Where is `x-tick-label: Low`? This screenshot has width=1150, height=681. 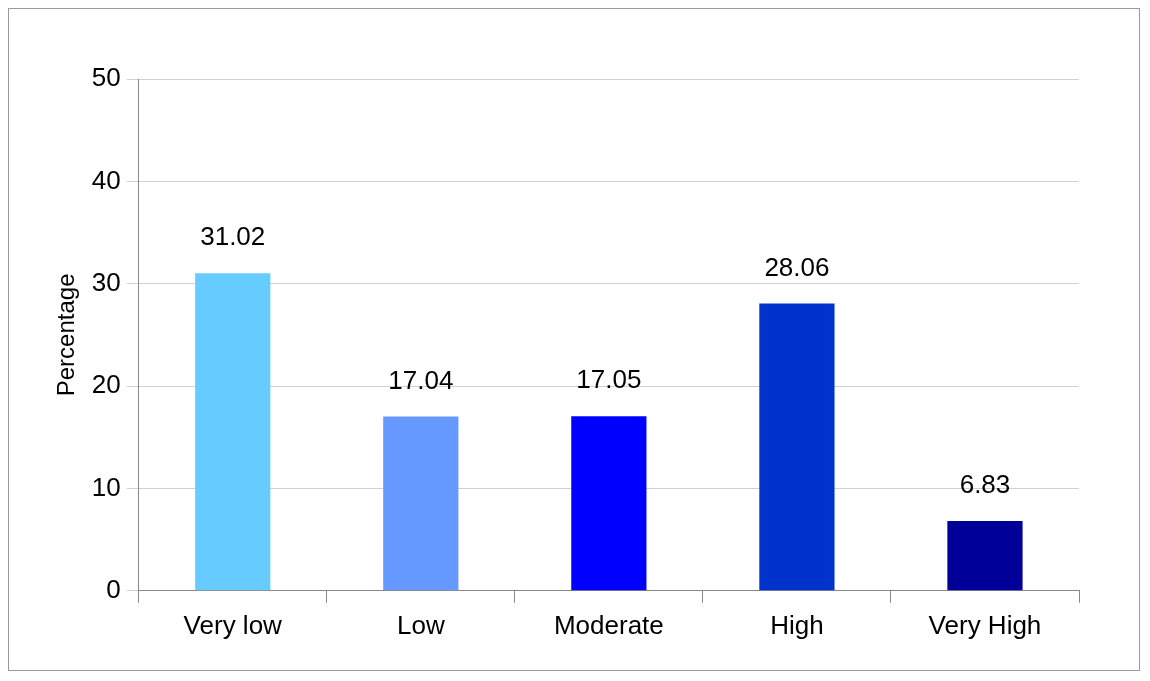 x-tick-label: Low is located at coordinates (420, 624).